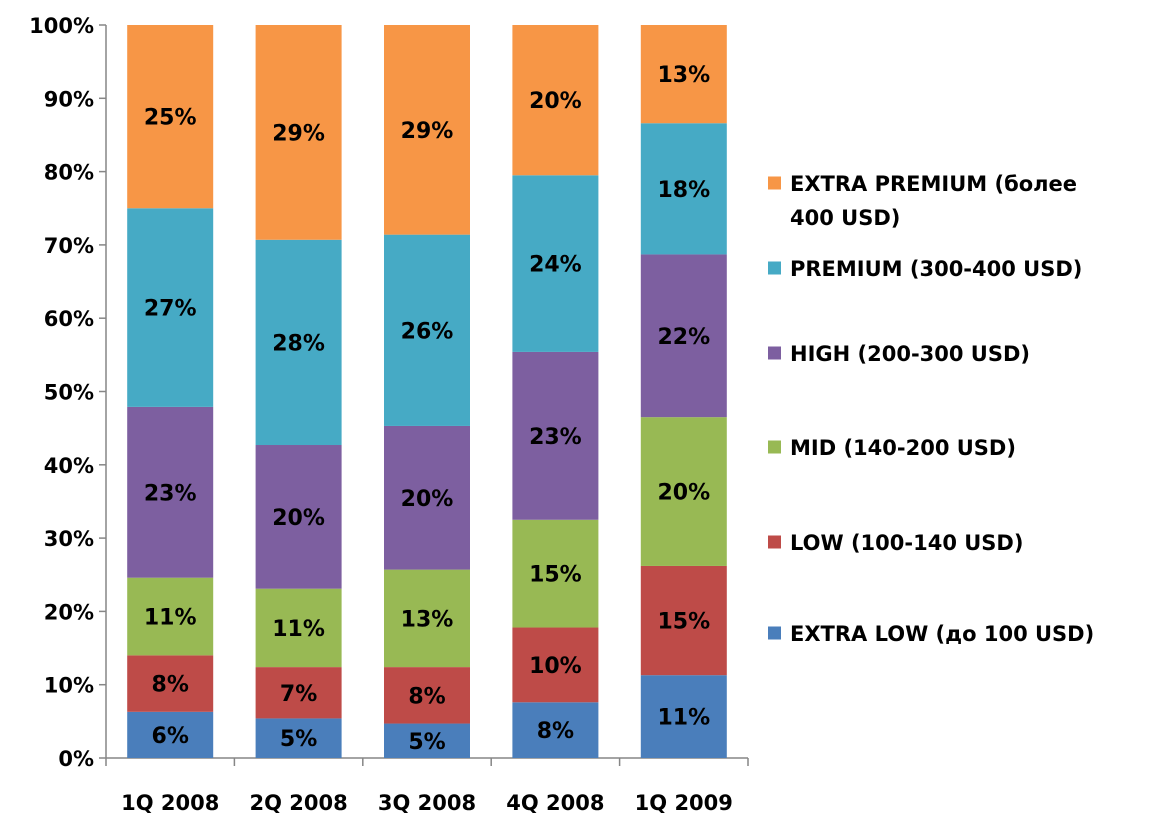 Image resolution: width=1163 pixels, height=820 pixels. What do you see at coordinates (69, 539) in the screenshot?
I see `y-tick-label: 30%` at bounding box center [69, 539].